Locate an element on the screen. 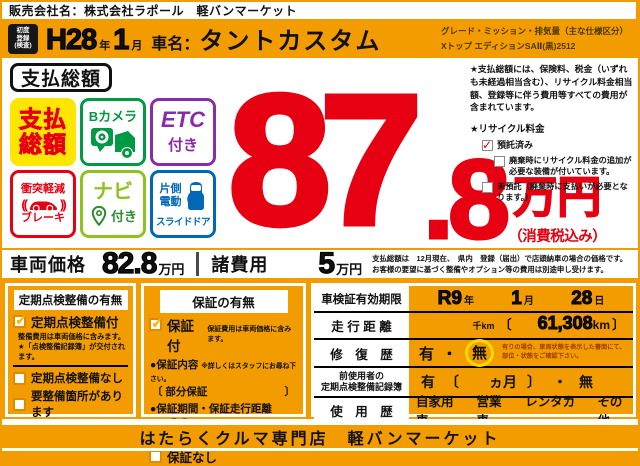 The width and height of the screenshot is (640, 466). brake-wave-right: )) is located at coordinates (63, 204).